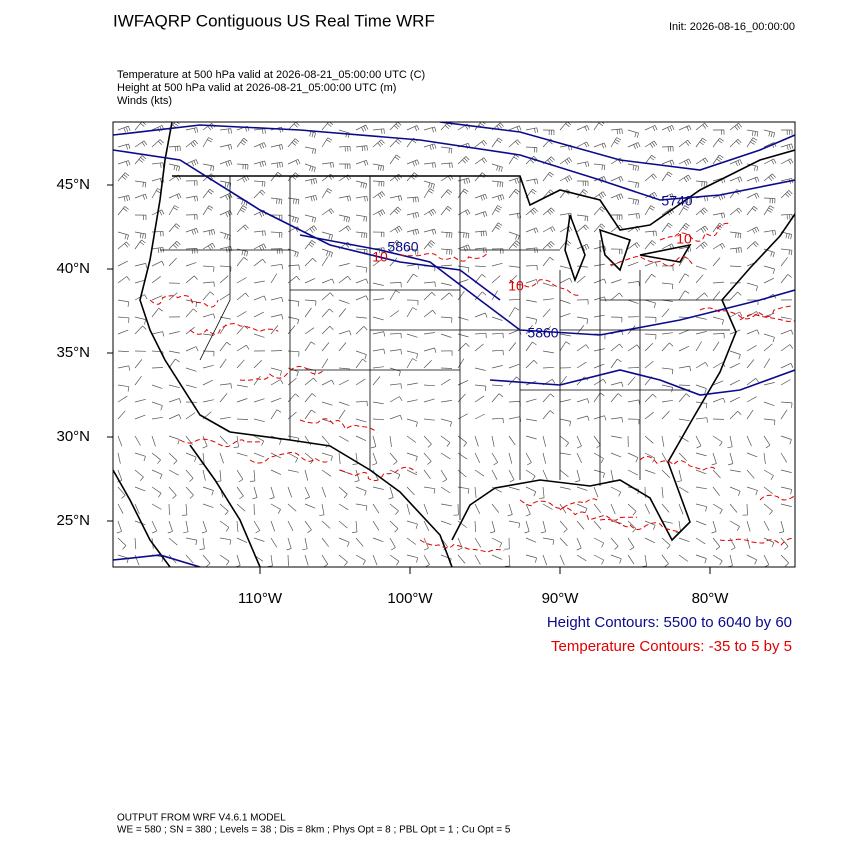 This screenshot has height=850, width=850. Describe the element at coordinates (260, 598) in the screenshot. I see `lon-label: 110°W` at that location.